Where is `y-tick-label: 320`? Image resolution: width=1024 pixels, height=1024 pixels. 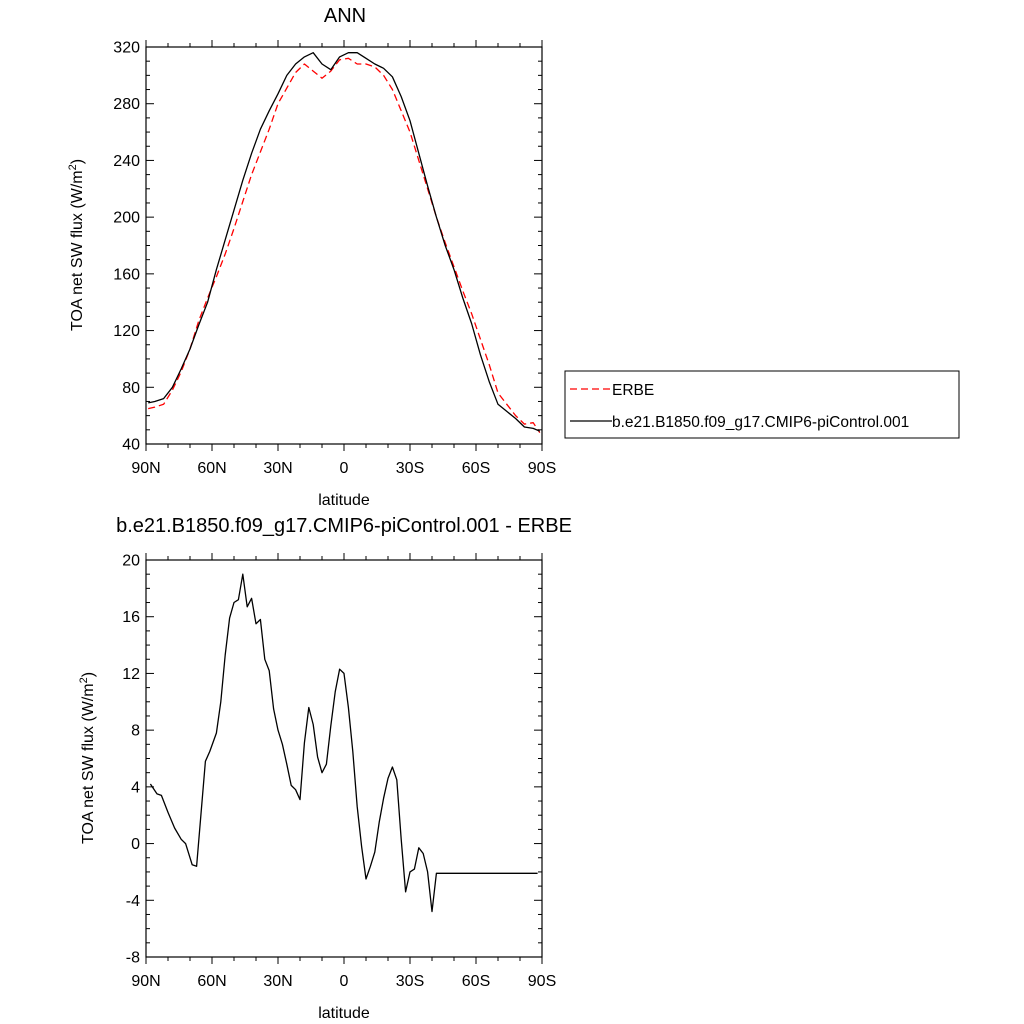
y-tick-label: 320 is located at coordinates (126, 48).